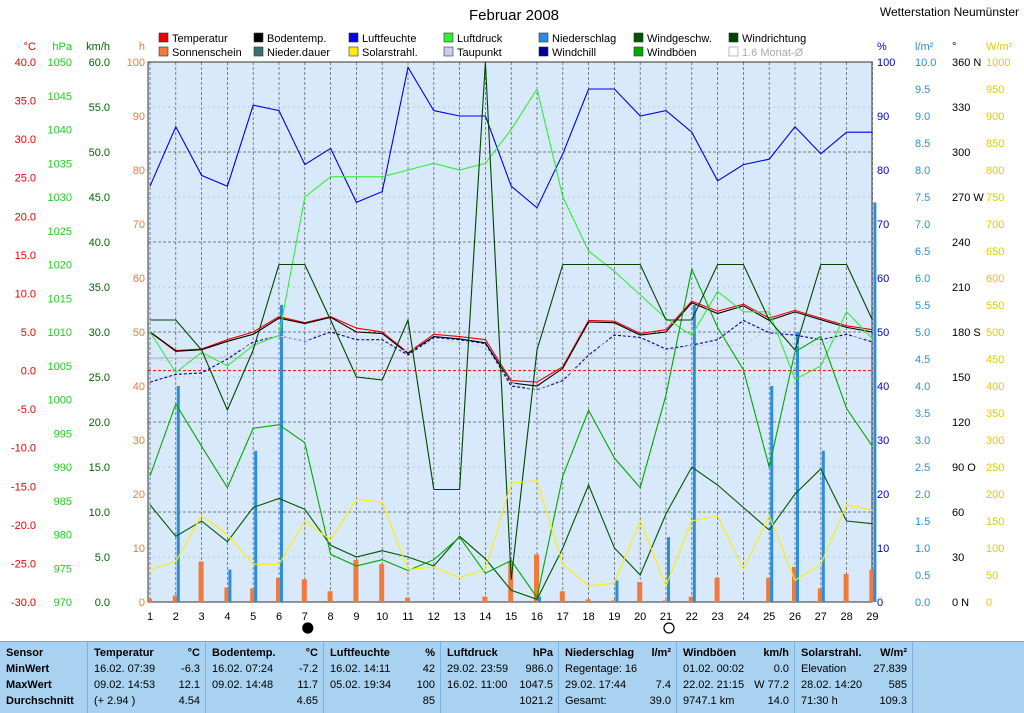 This screenshot has height=713, width=1024. I want to click on x-tick-label: 11, so click(407, 617).